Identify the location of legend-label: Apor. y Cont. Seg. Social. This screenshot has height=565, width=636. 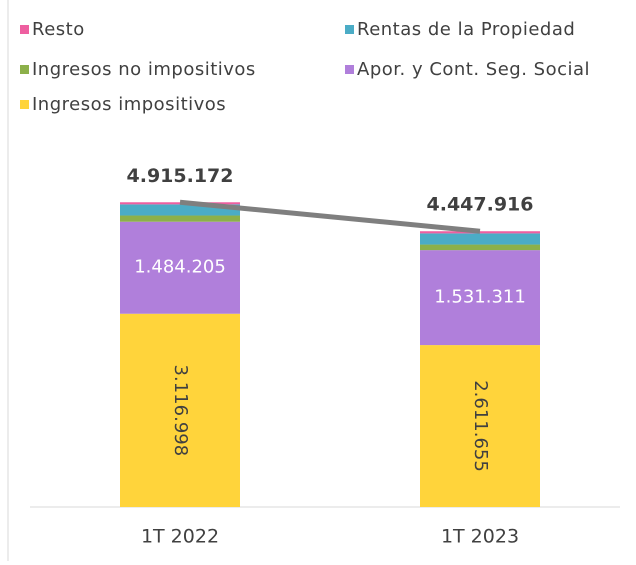
(473, 69).